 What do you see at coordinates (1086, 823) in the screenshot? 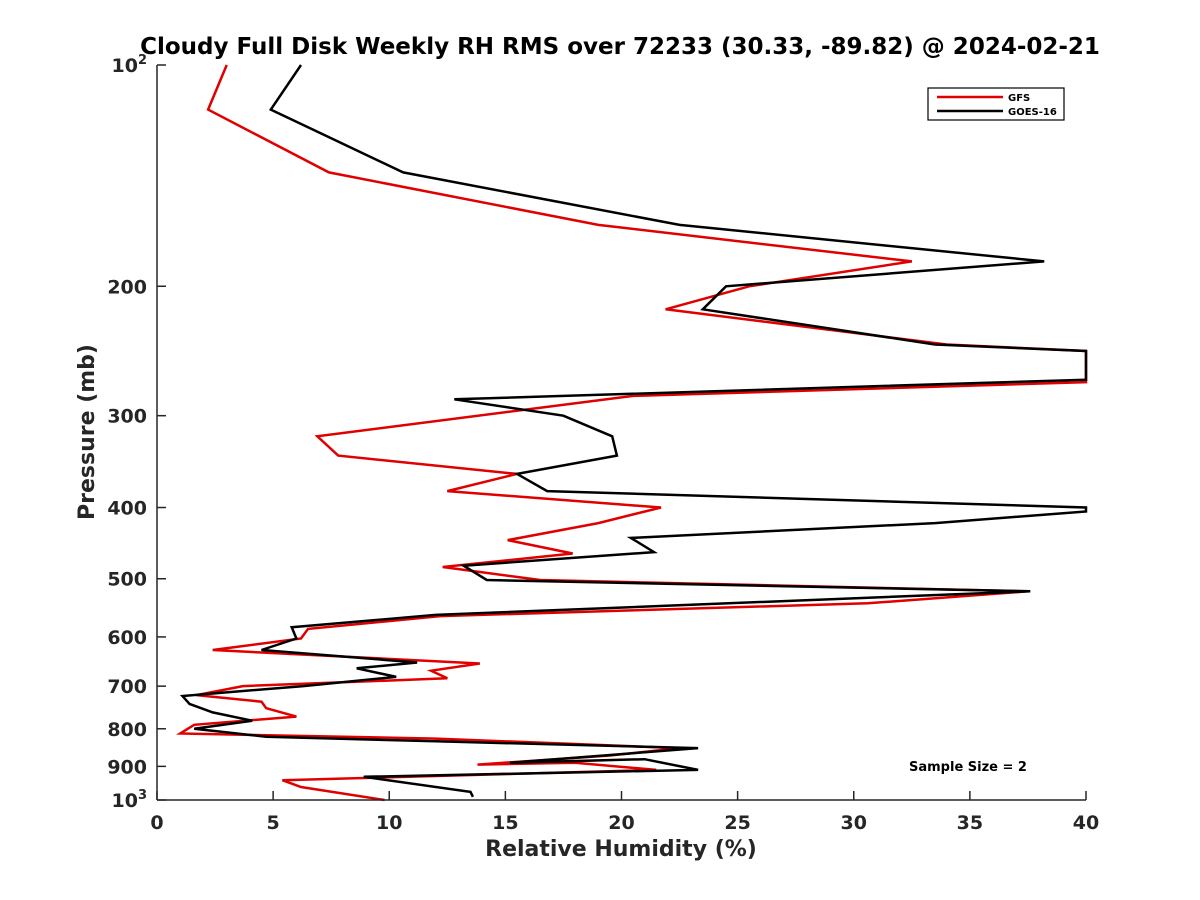
I see `x-tick-label: 40` at bounding box center [1086, 823].